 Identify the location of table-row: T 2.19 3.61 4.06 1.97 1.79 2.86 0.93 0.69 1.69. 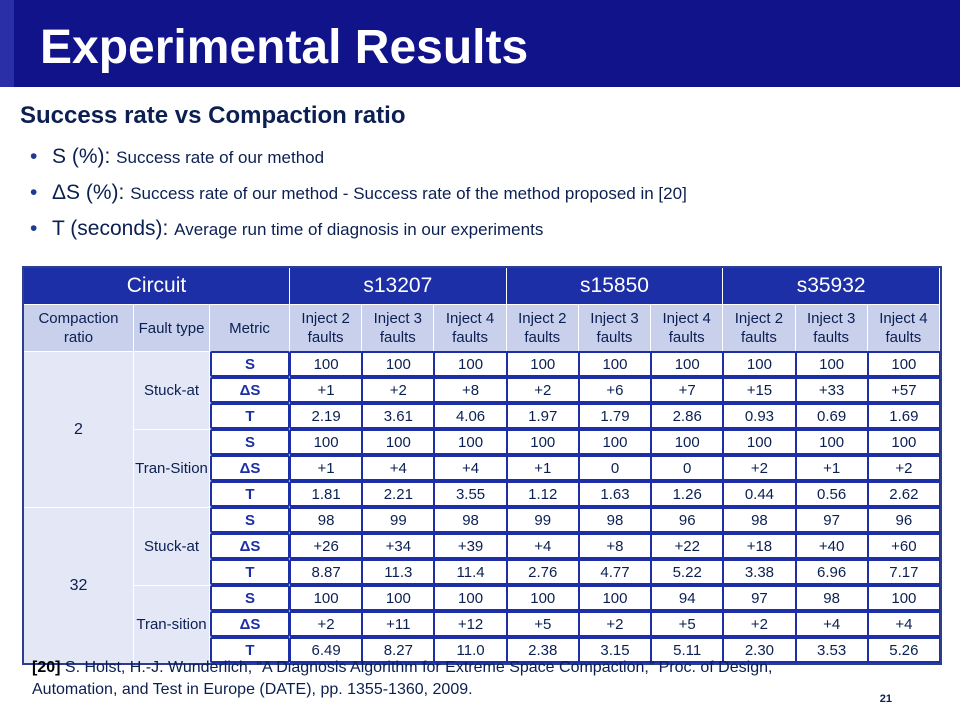
(482, 416).